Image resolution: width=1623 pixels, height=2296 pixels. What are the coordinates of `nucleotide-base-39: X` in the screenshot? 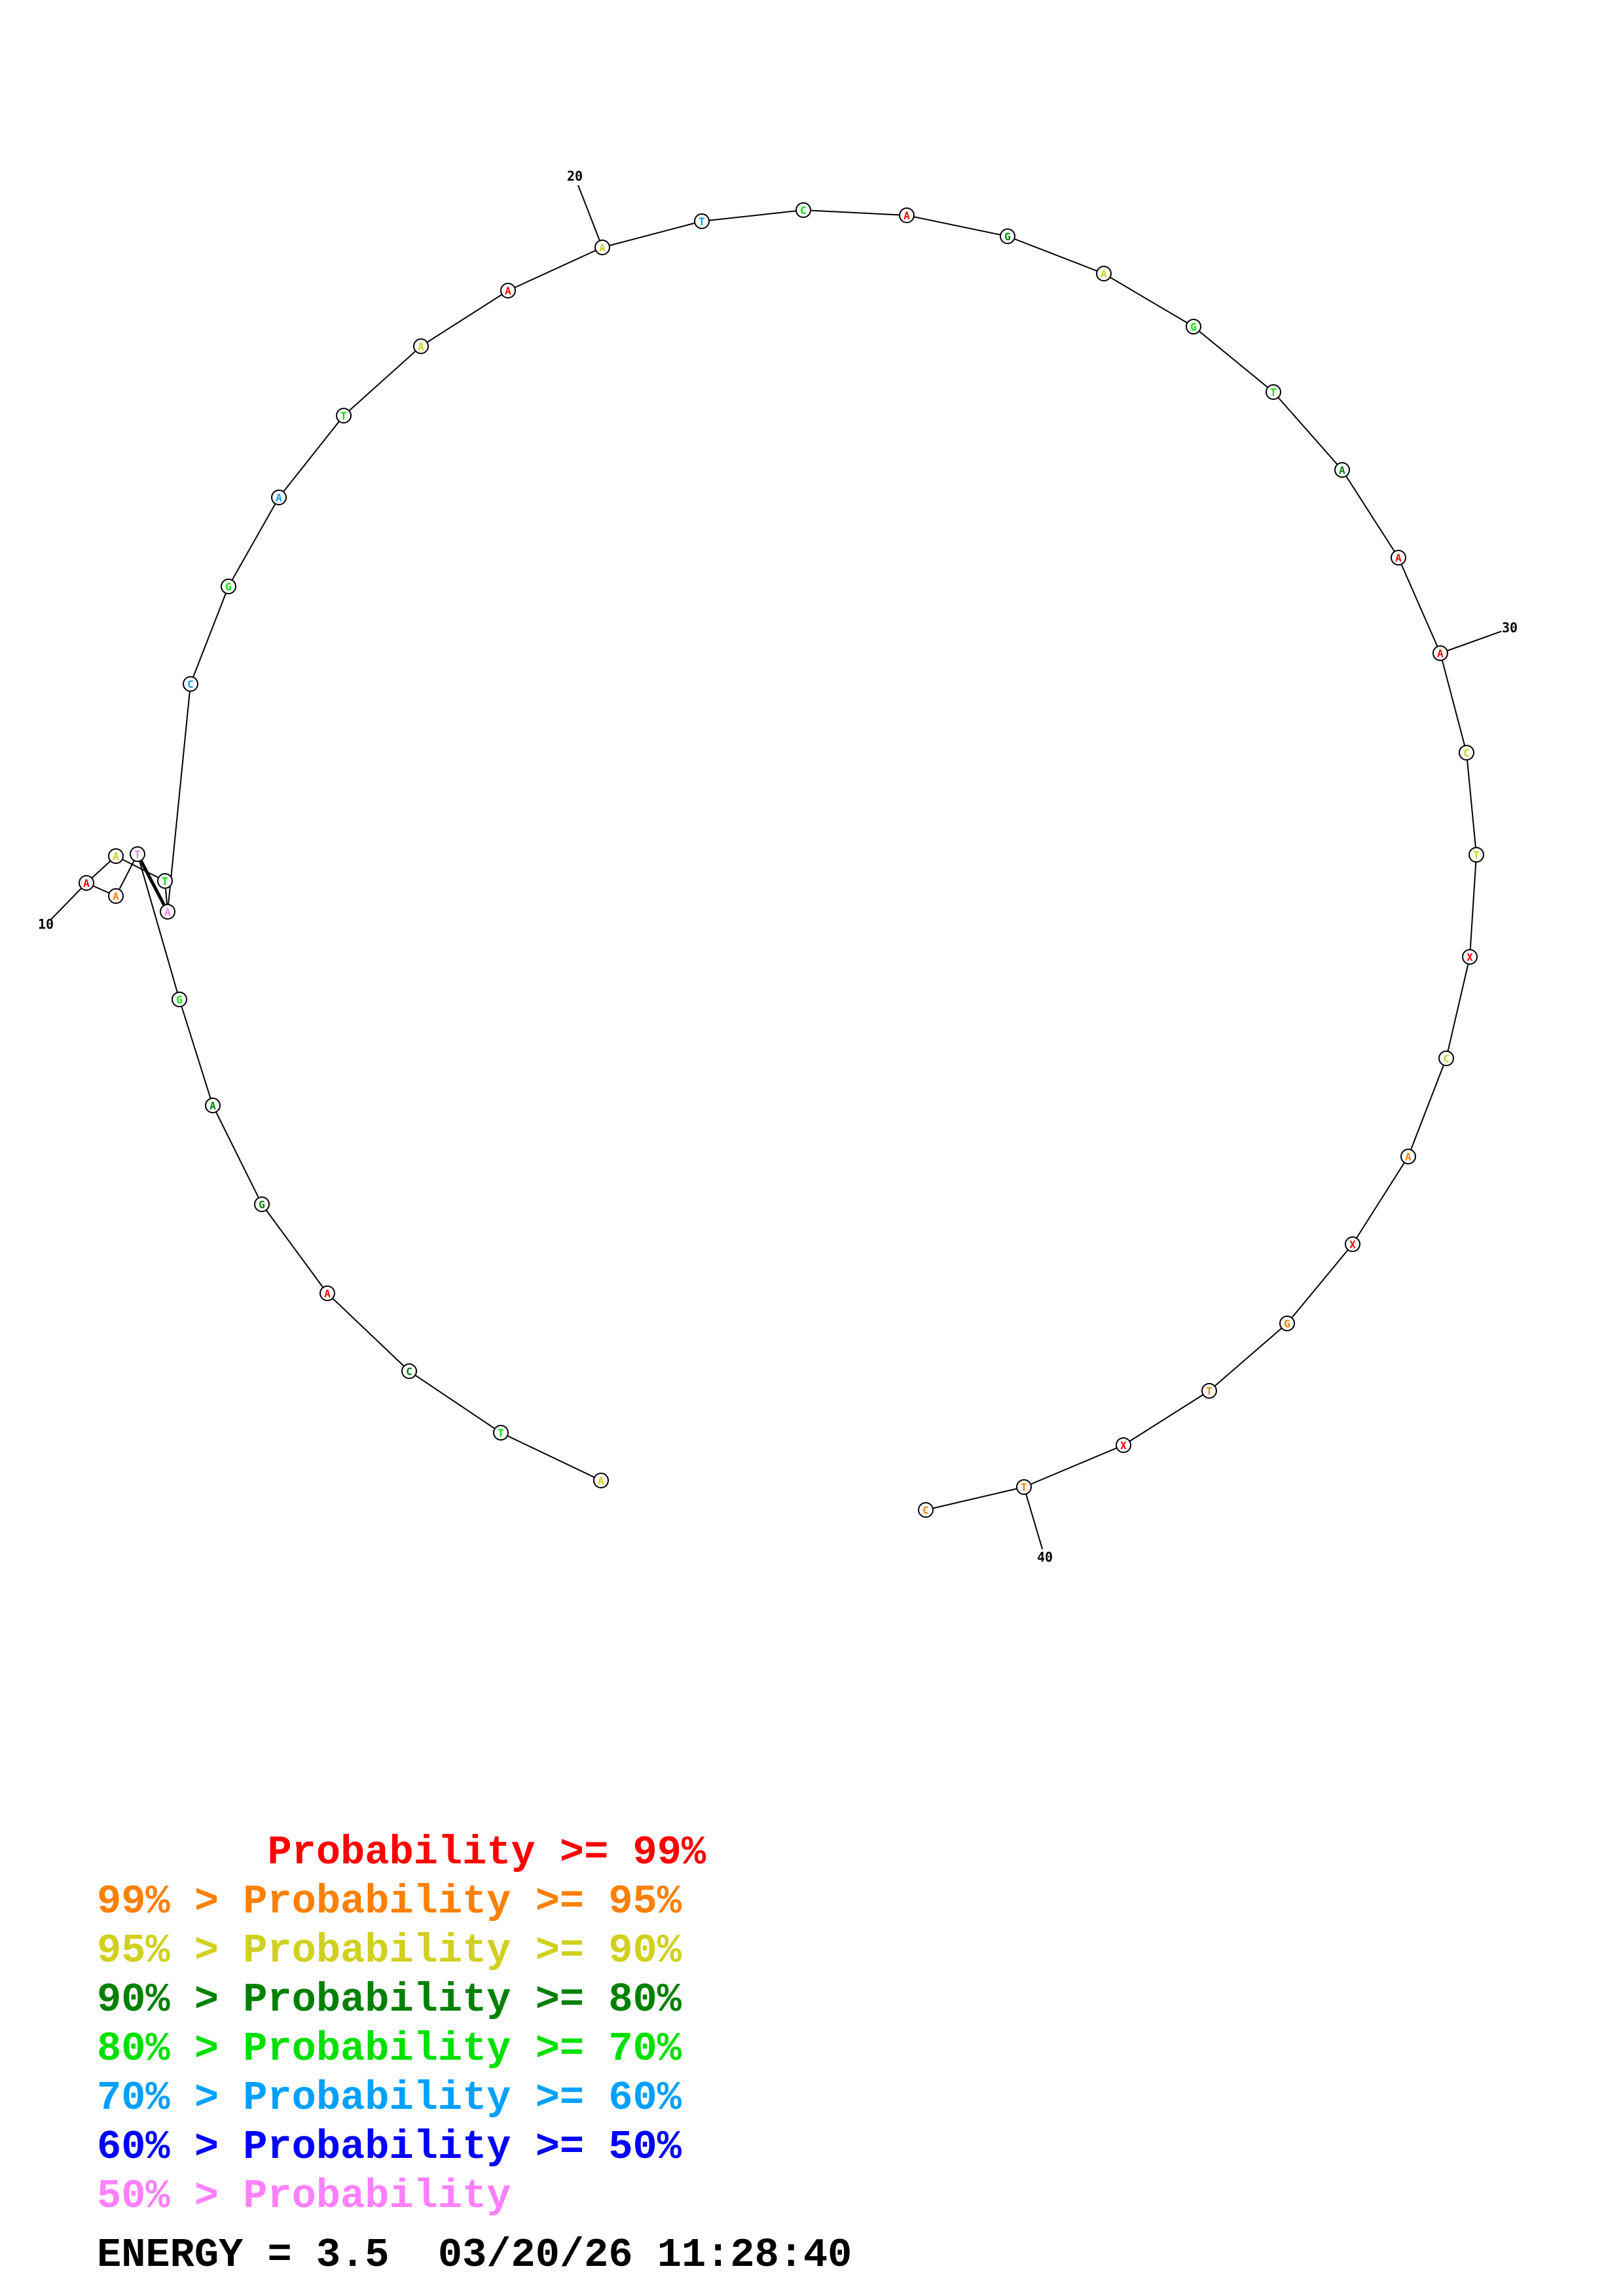 It's located at (1123, 1446).